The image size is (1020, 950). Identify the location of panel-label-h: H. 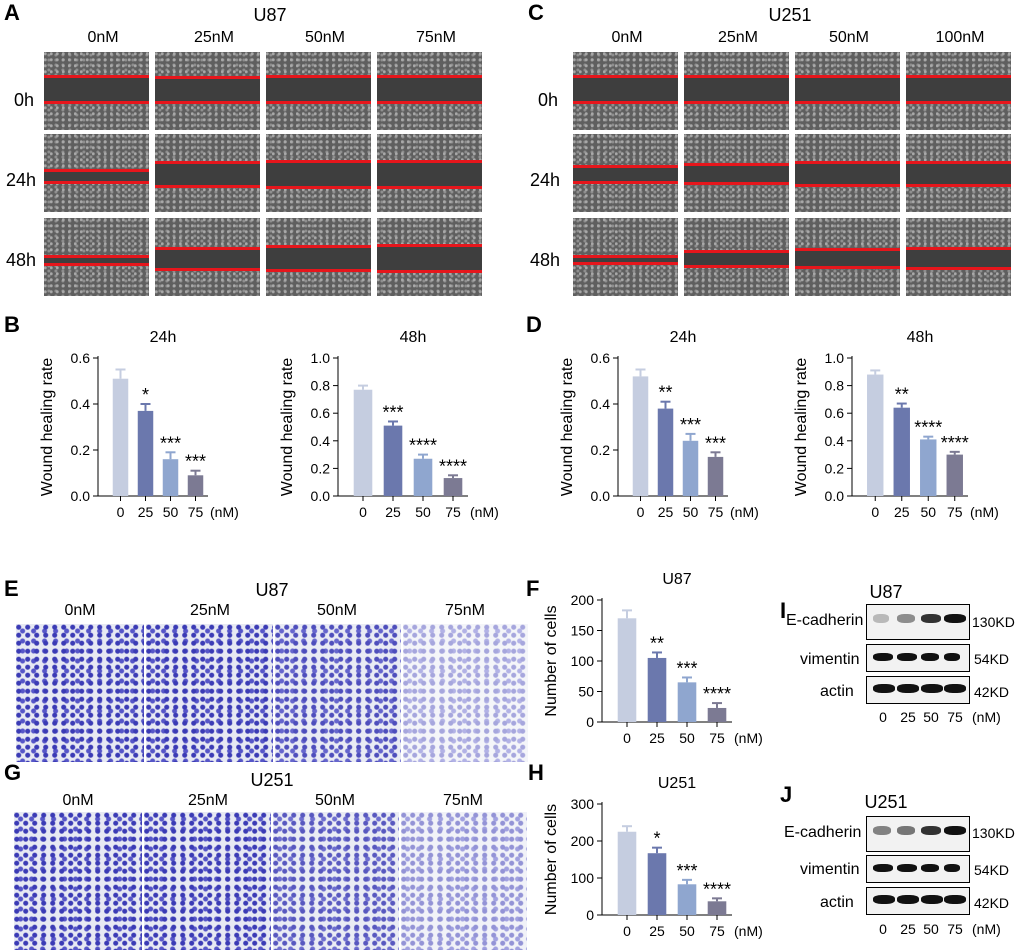
(536, 772).